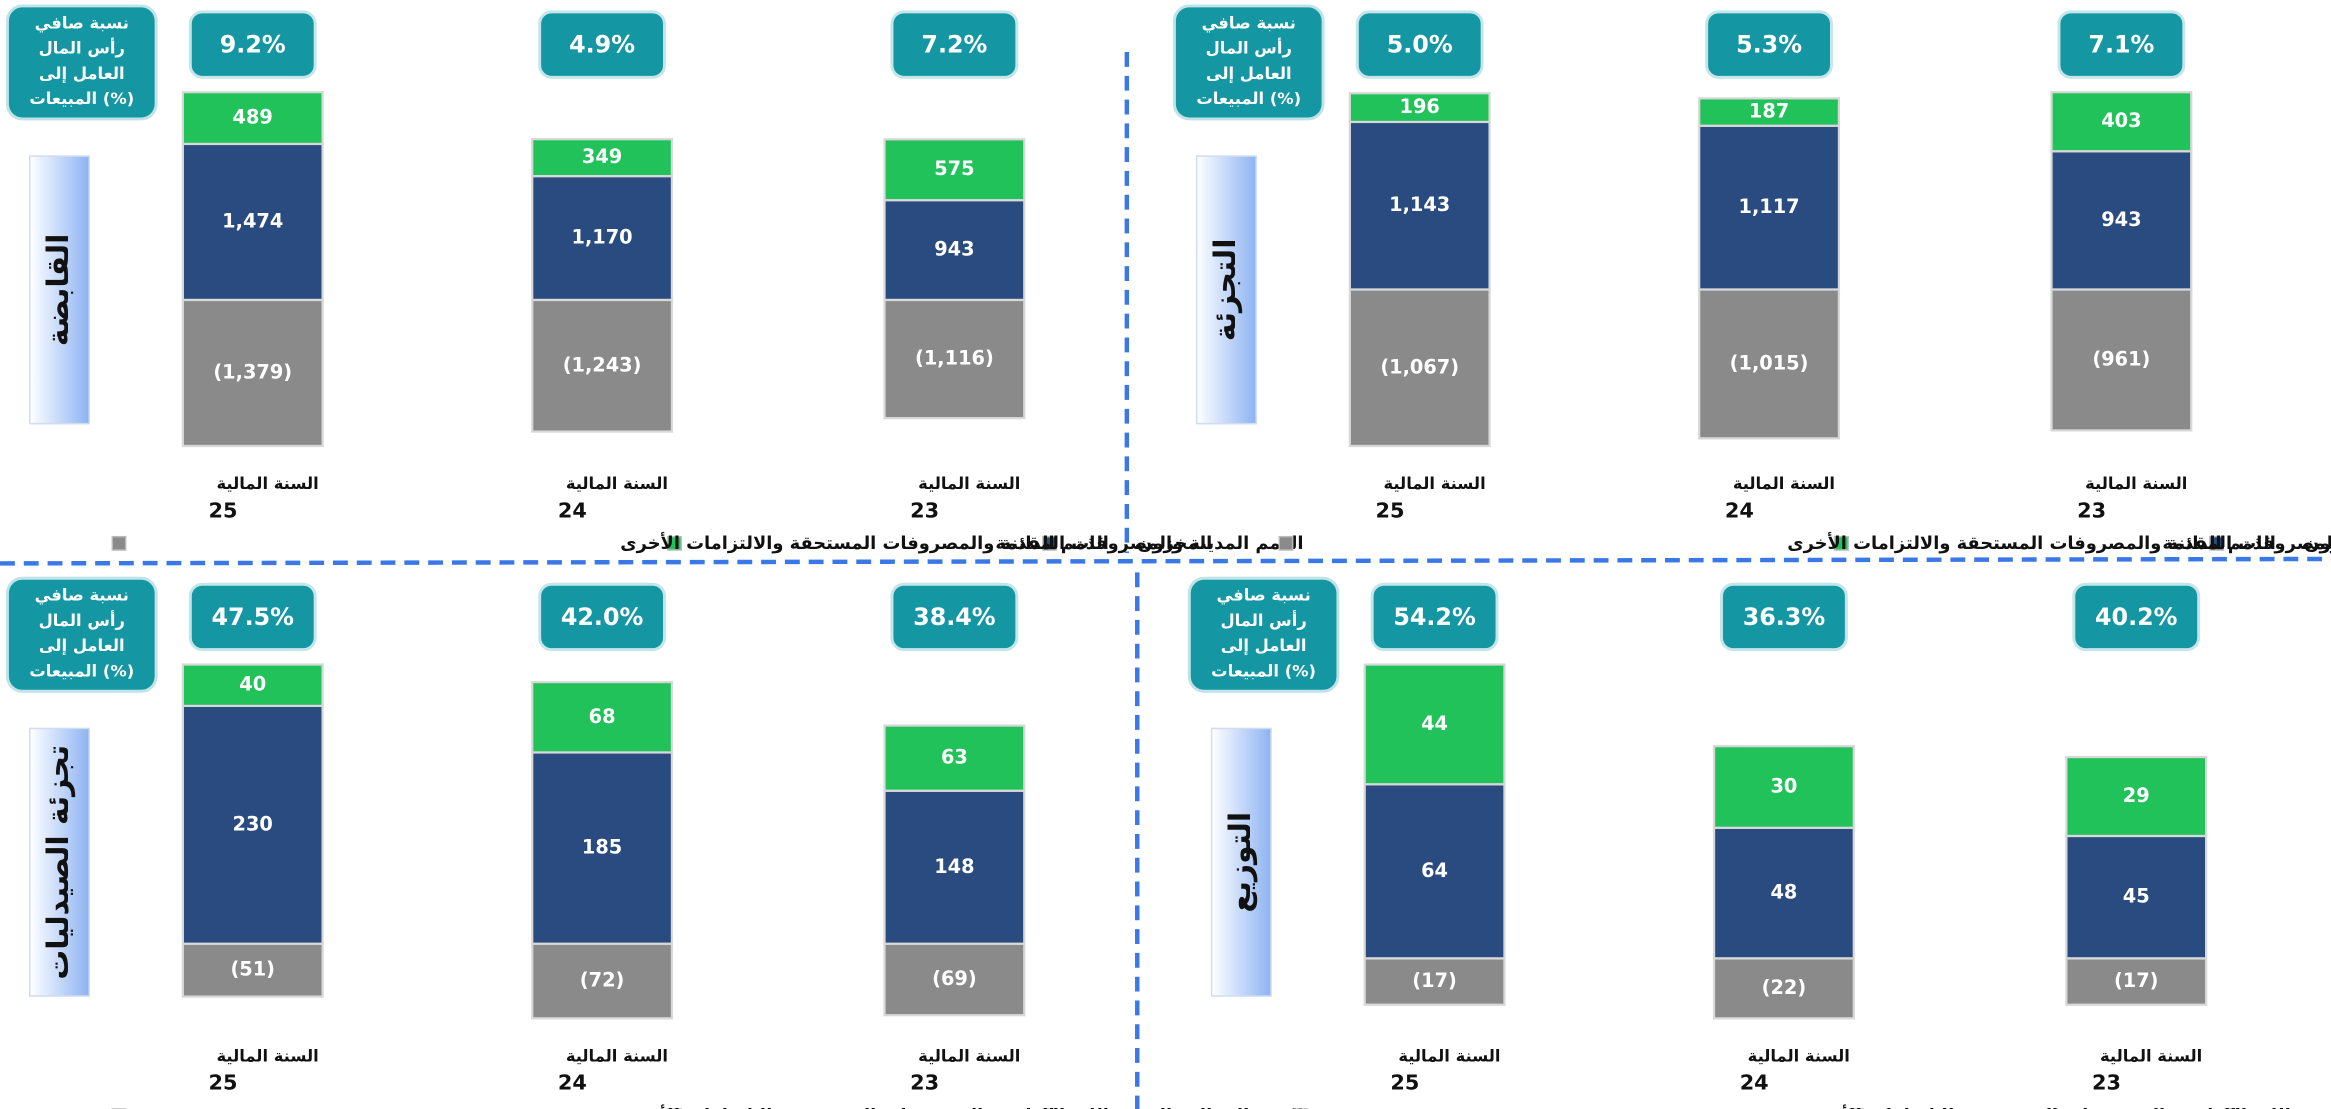 This screenshot has width=2331, height=1109. I want to click on data-label: 68, so click(602, 716).